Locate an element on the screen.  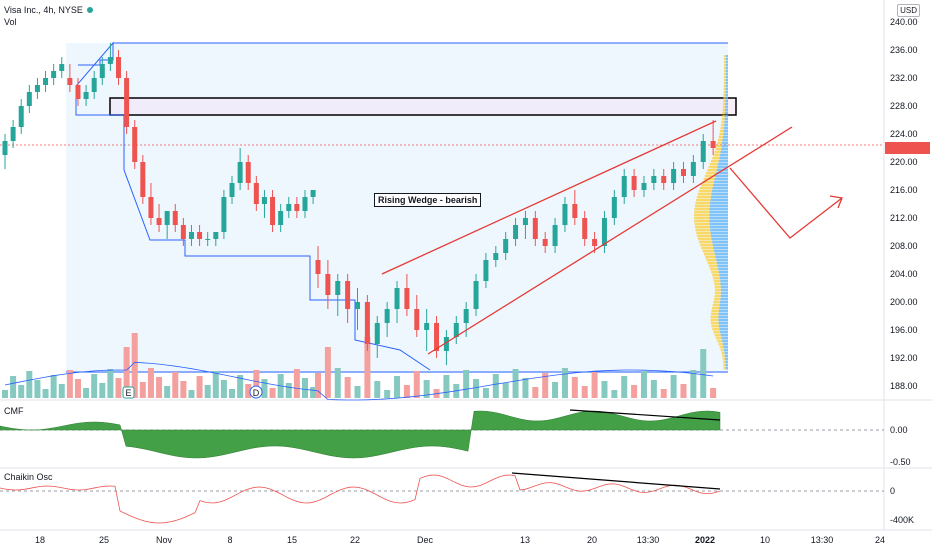
time-axis: 18 25 Nov 8 15 22 Dec 13 20 13:30 2022 10 13:30 24 is located at coordinates (460, 540).